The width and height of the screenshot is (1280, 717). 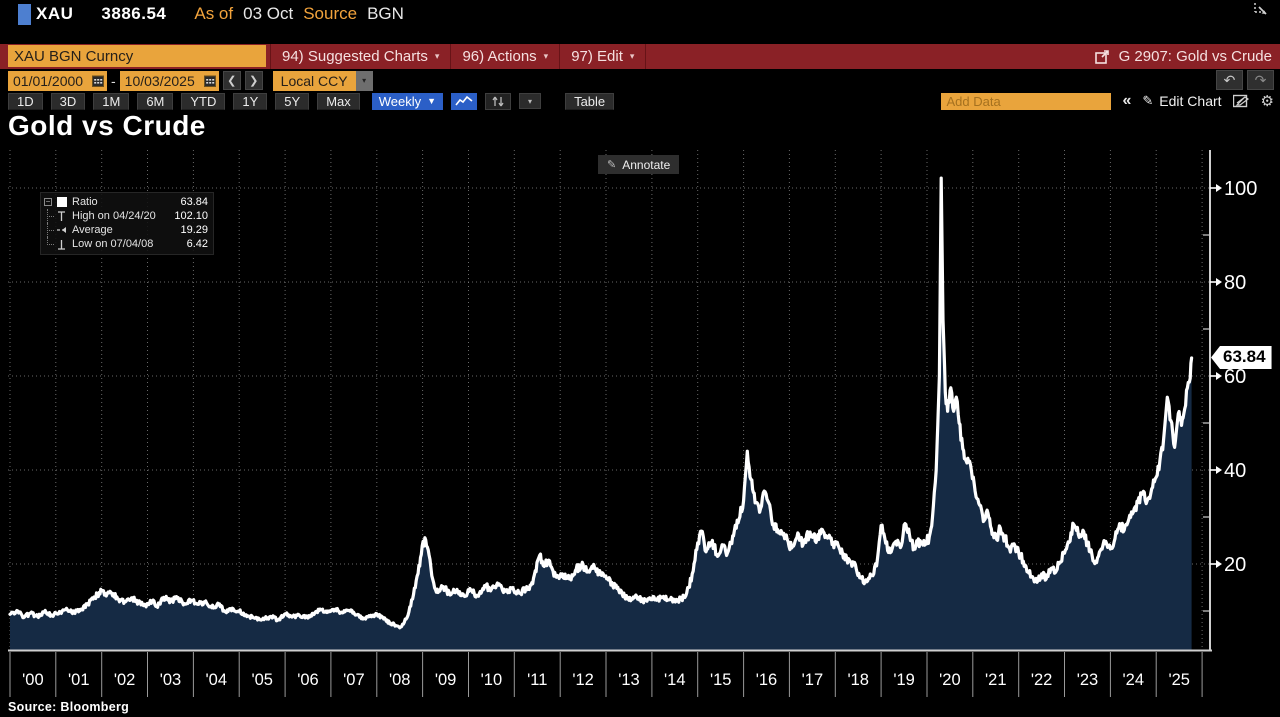 I want to click on actions-menu: 96) Actions ▾, so click(x=504, y=56).